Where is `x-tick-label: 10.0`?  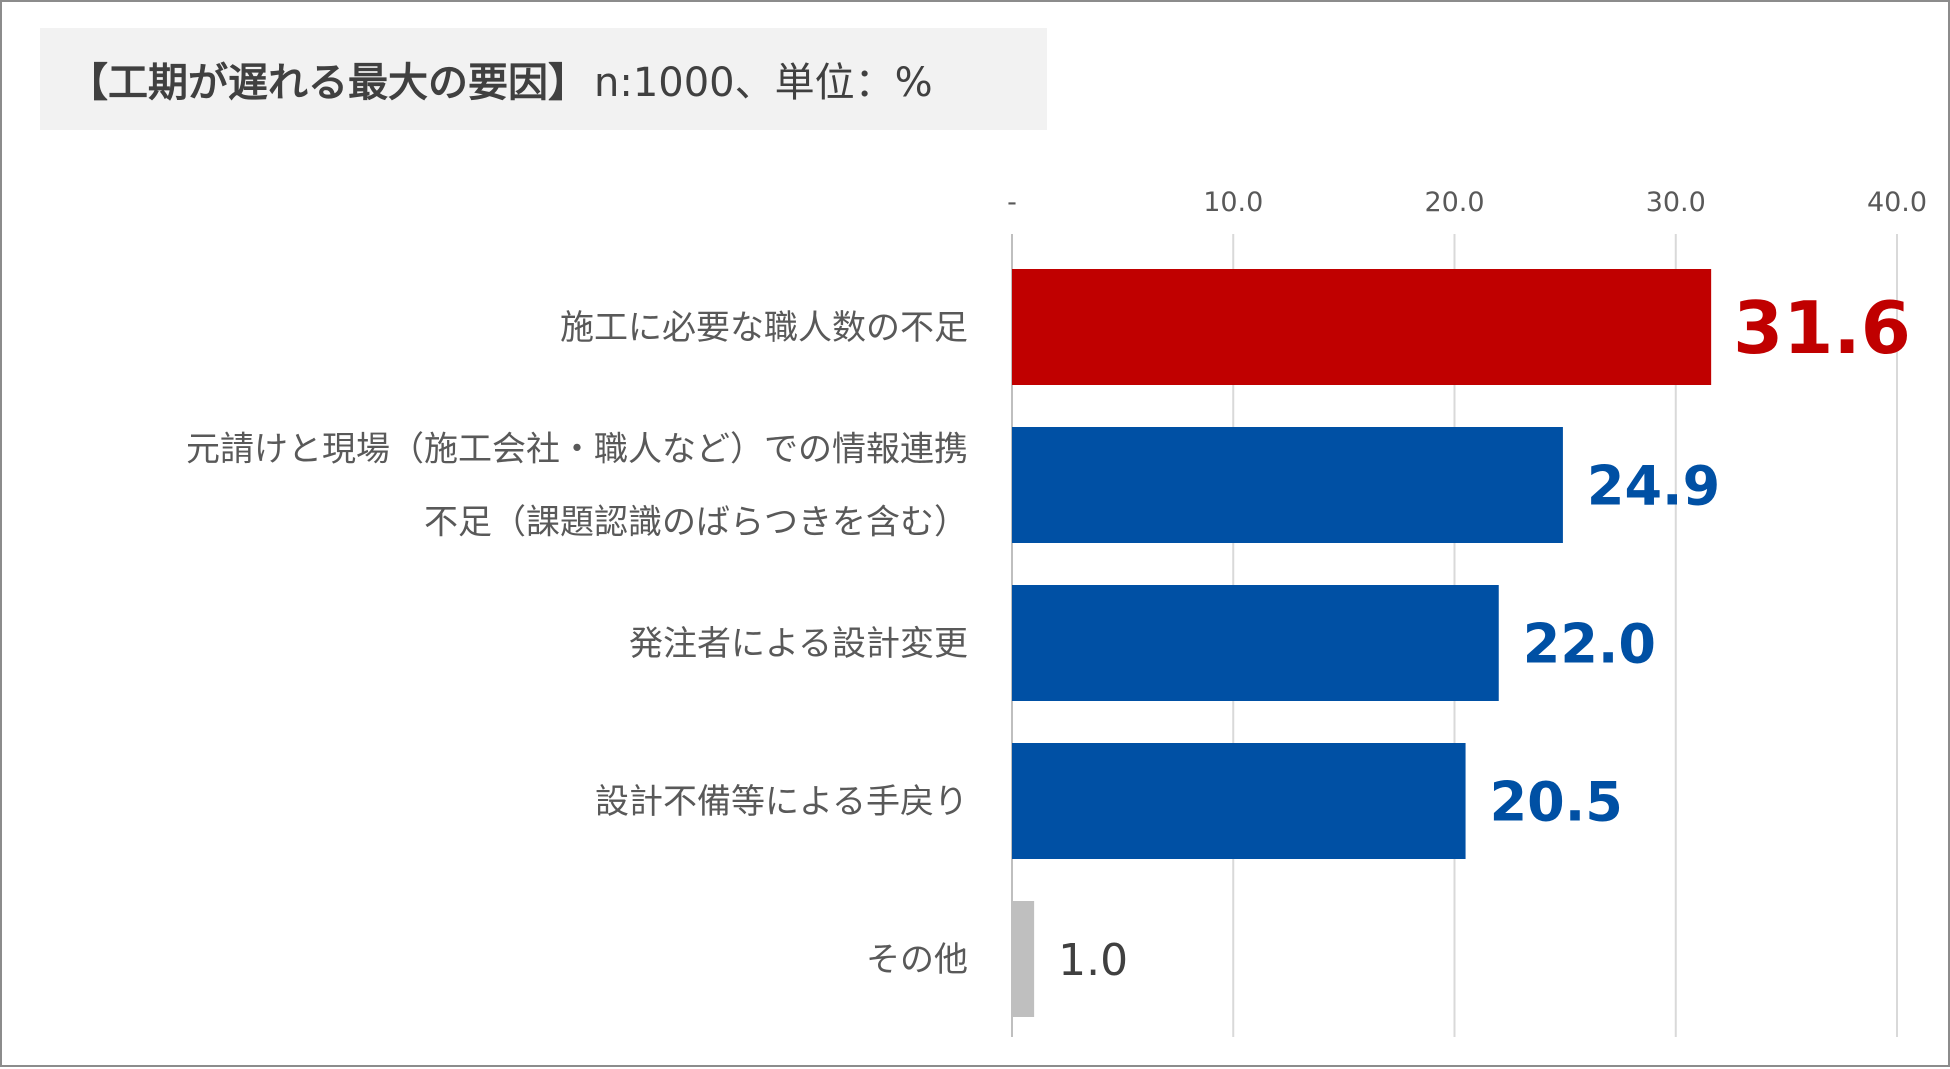
x-tick-label: 10.0 is located at coordinates (1233, 202).